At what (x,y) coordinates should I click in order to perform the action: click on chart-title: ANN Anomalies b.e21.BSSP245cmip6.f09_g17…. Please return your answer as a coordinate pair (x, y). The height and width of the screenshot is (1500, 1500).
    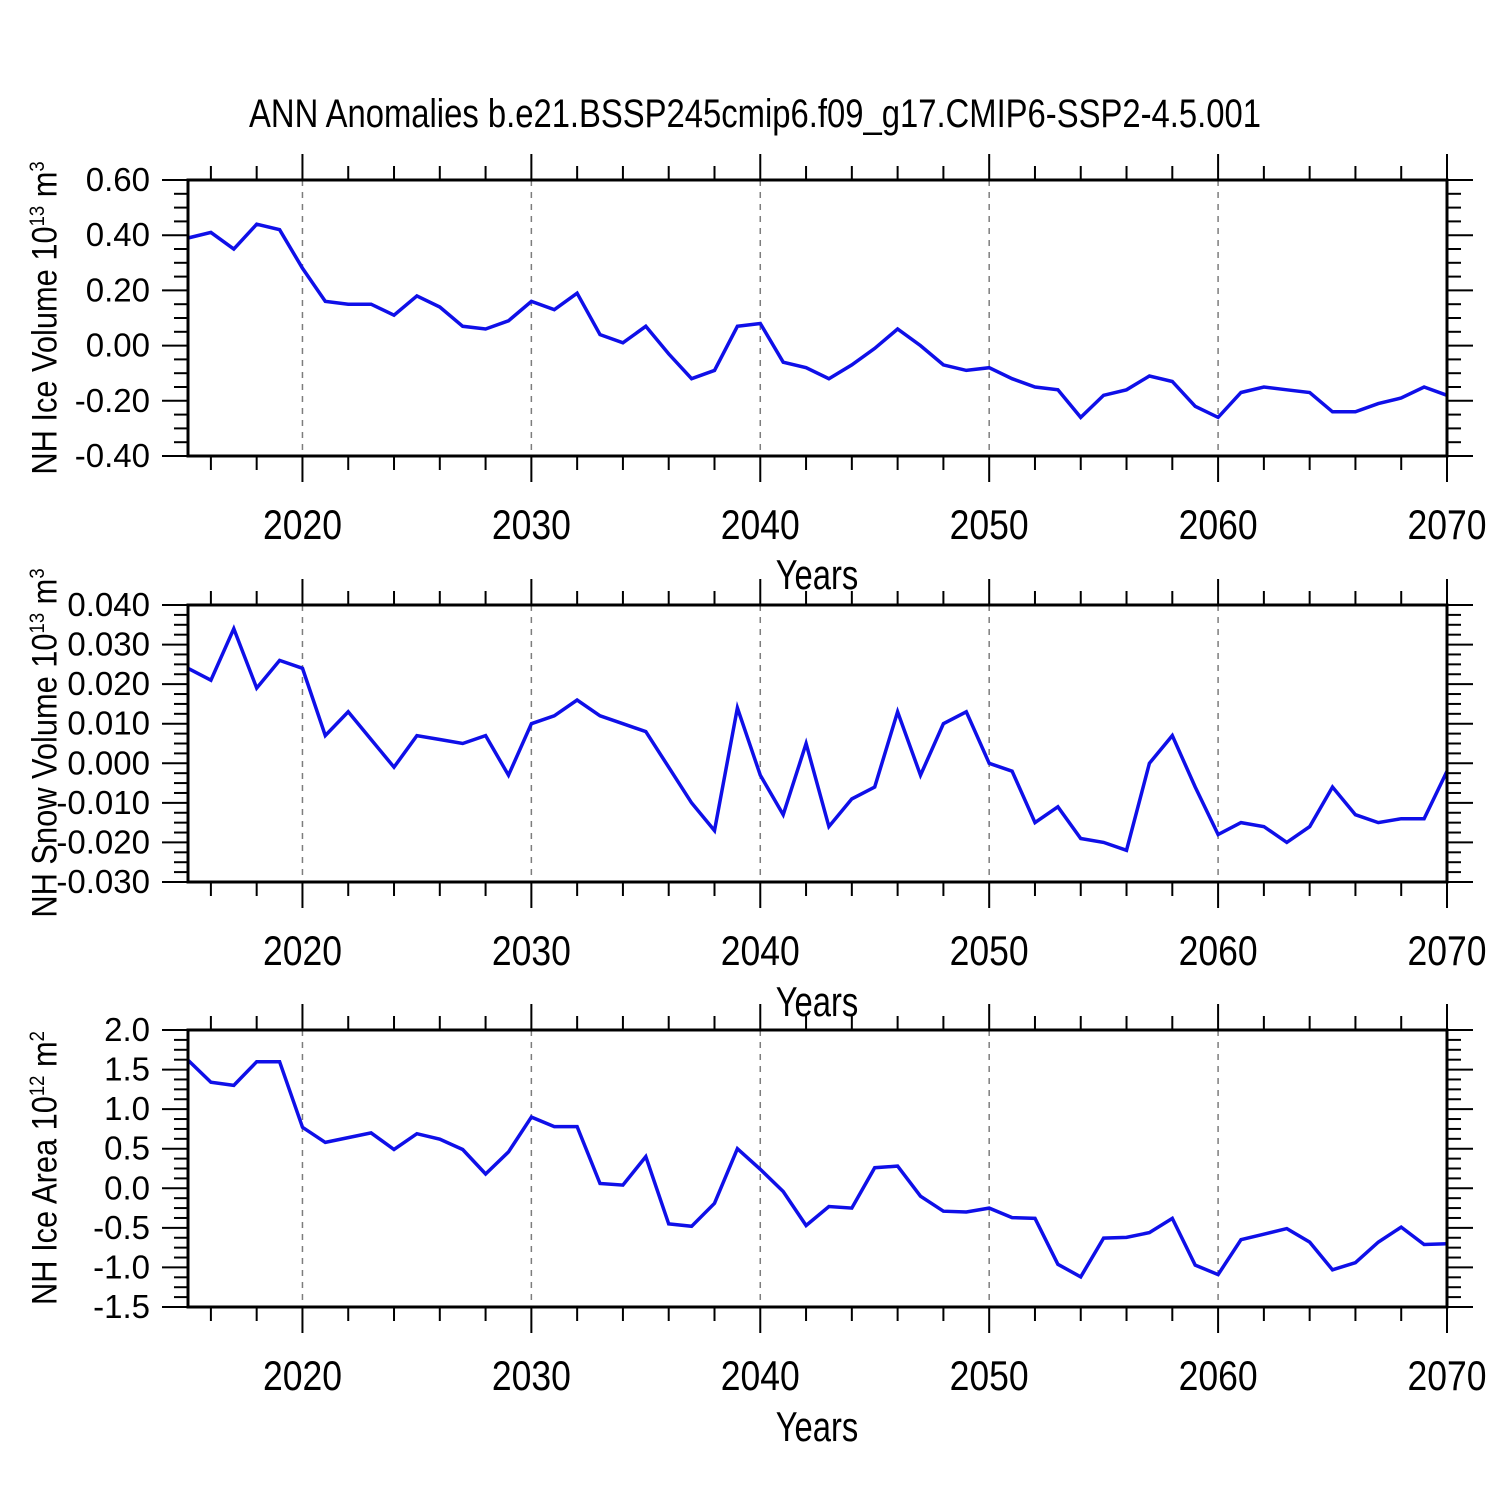
    Looking at the image, I should click on (755, 114).